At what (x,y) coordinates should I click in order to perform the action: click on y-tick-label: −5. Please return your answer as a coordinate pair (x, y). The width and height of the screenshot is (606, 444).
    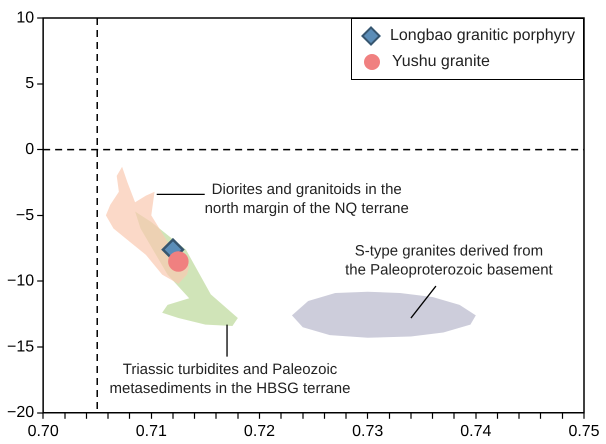
    Looking at the image, I should click on (25, 215).